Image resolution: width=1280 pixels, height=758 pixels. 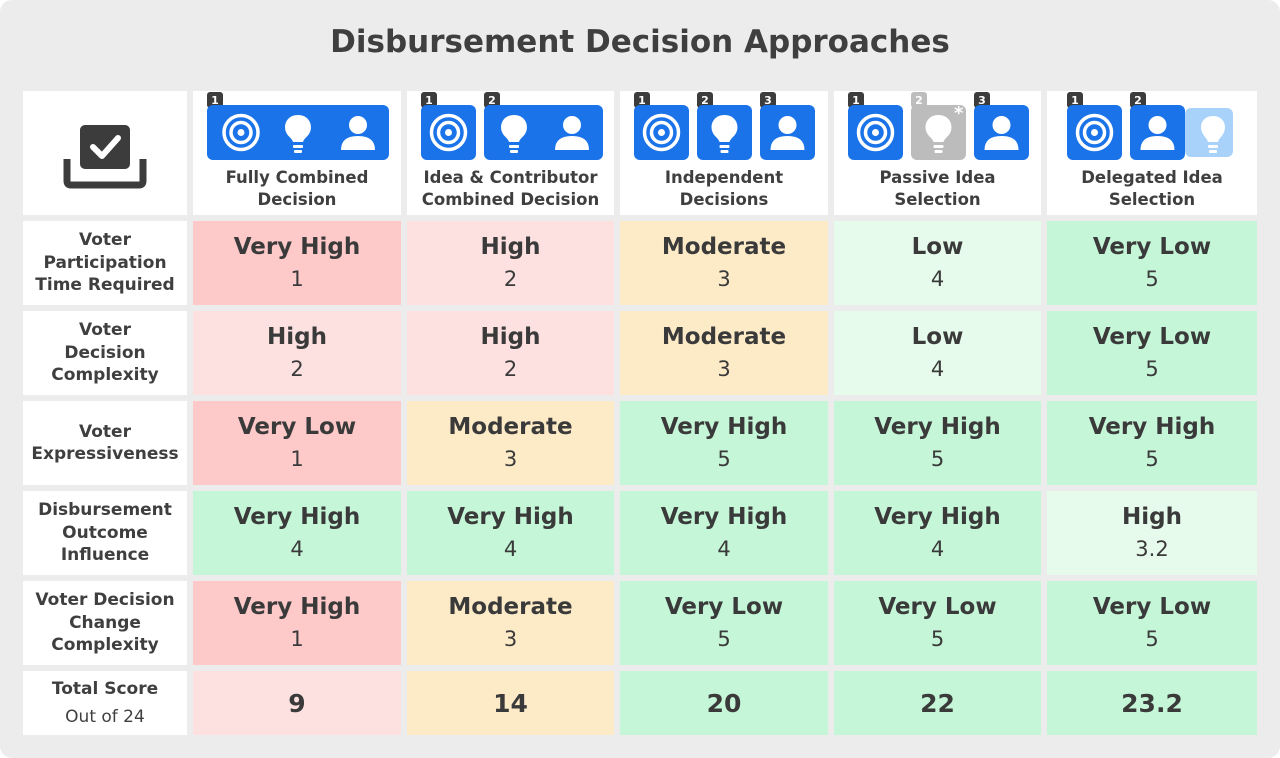 What do you see at coordinates (105, 153) in the screenshot?
I see `corner-cell` at bounding box center [105, 153].